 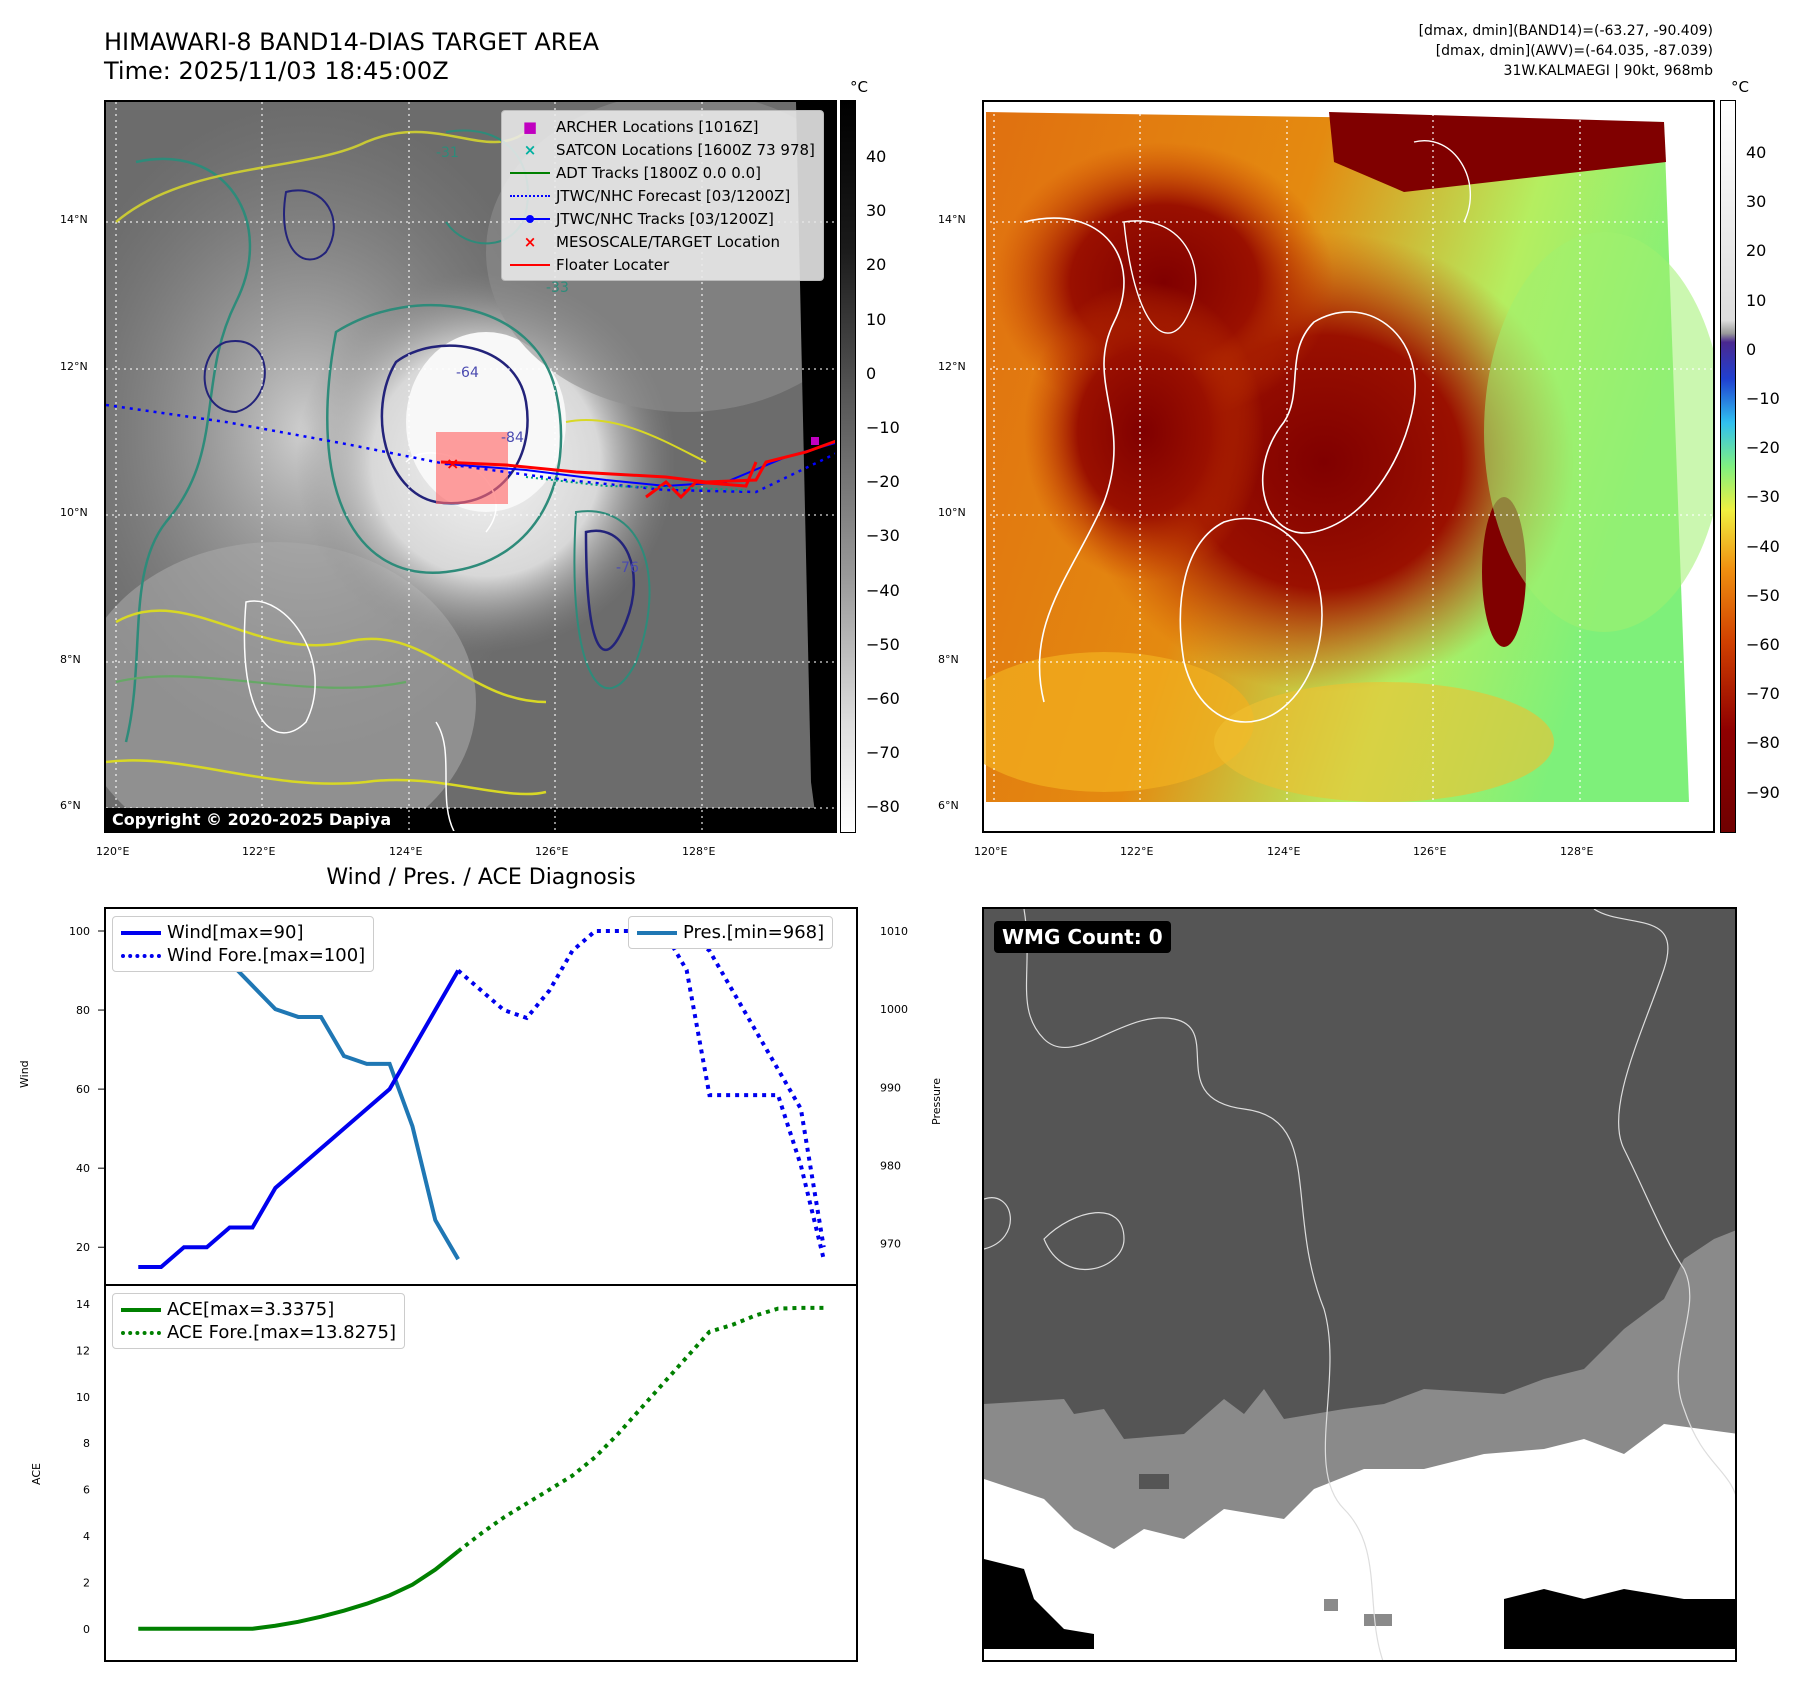 What do you see at coordinates (258, 1321) in the screenshot?
I see `ace-legend: ACE[max=3.3375] ACE Fore.[max=13.8275]` at bounding box center [258, 1321].